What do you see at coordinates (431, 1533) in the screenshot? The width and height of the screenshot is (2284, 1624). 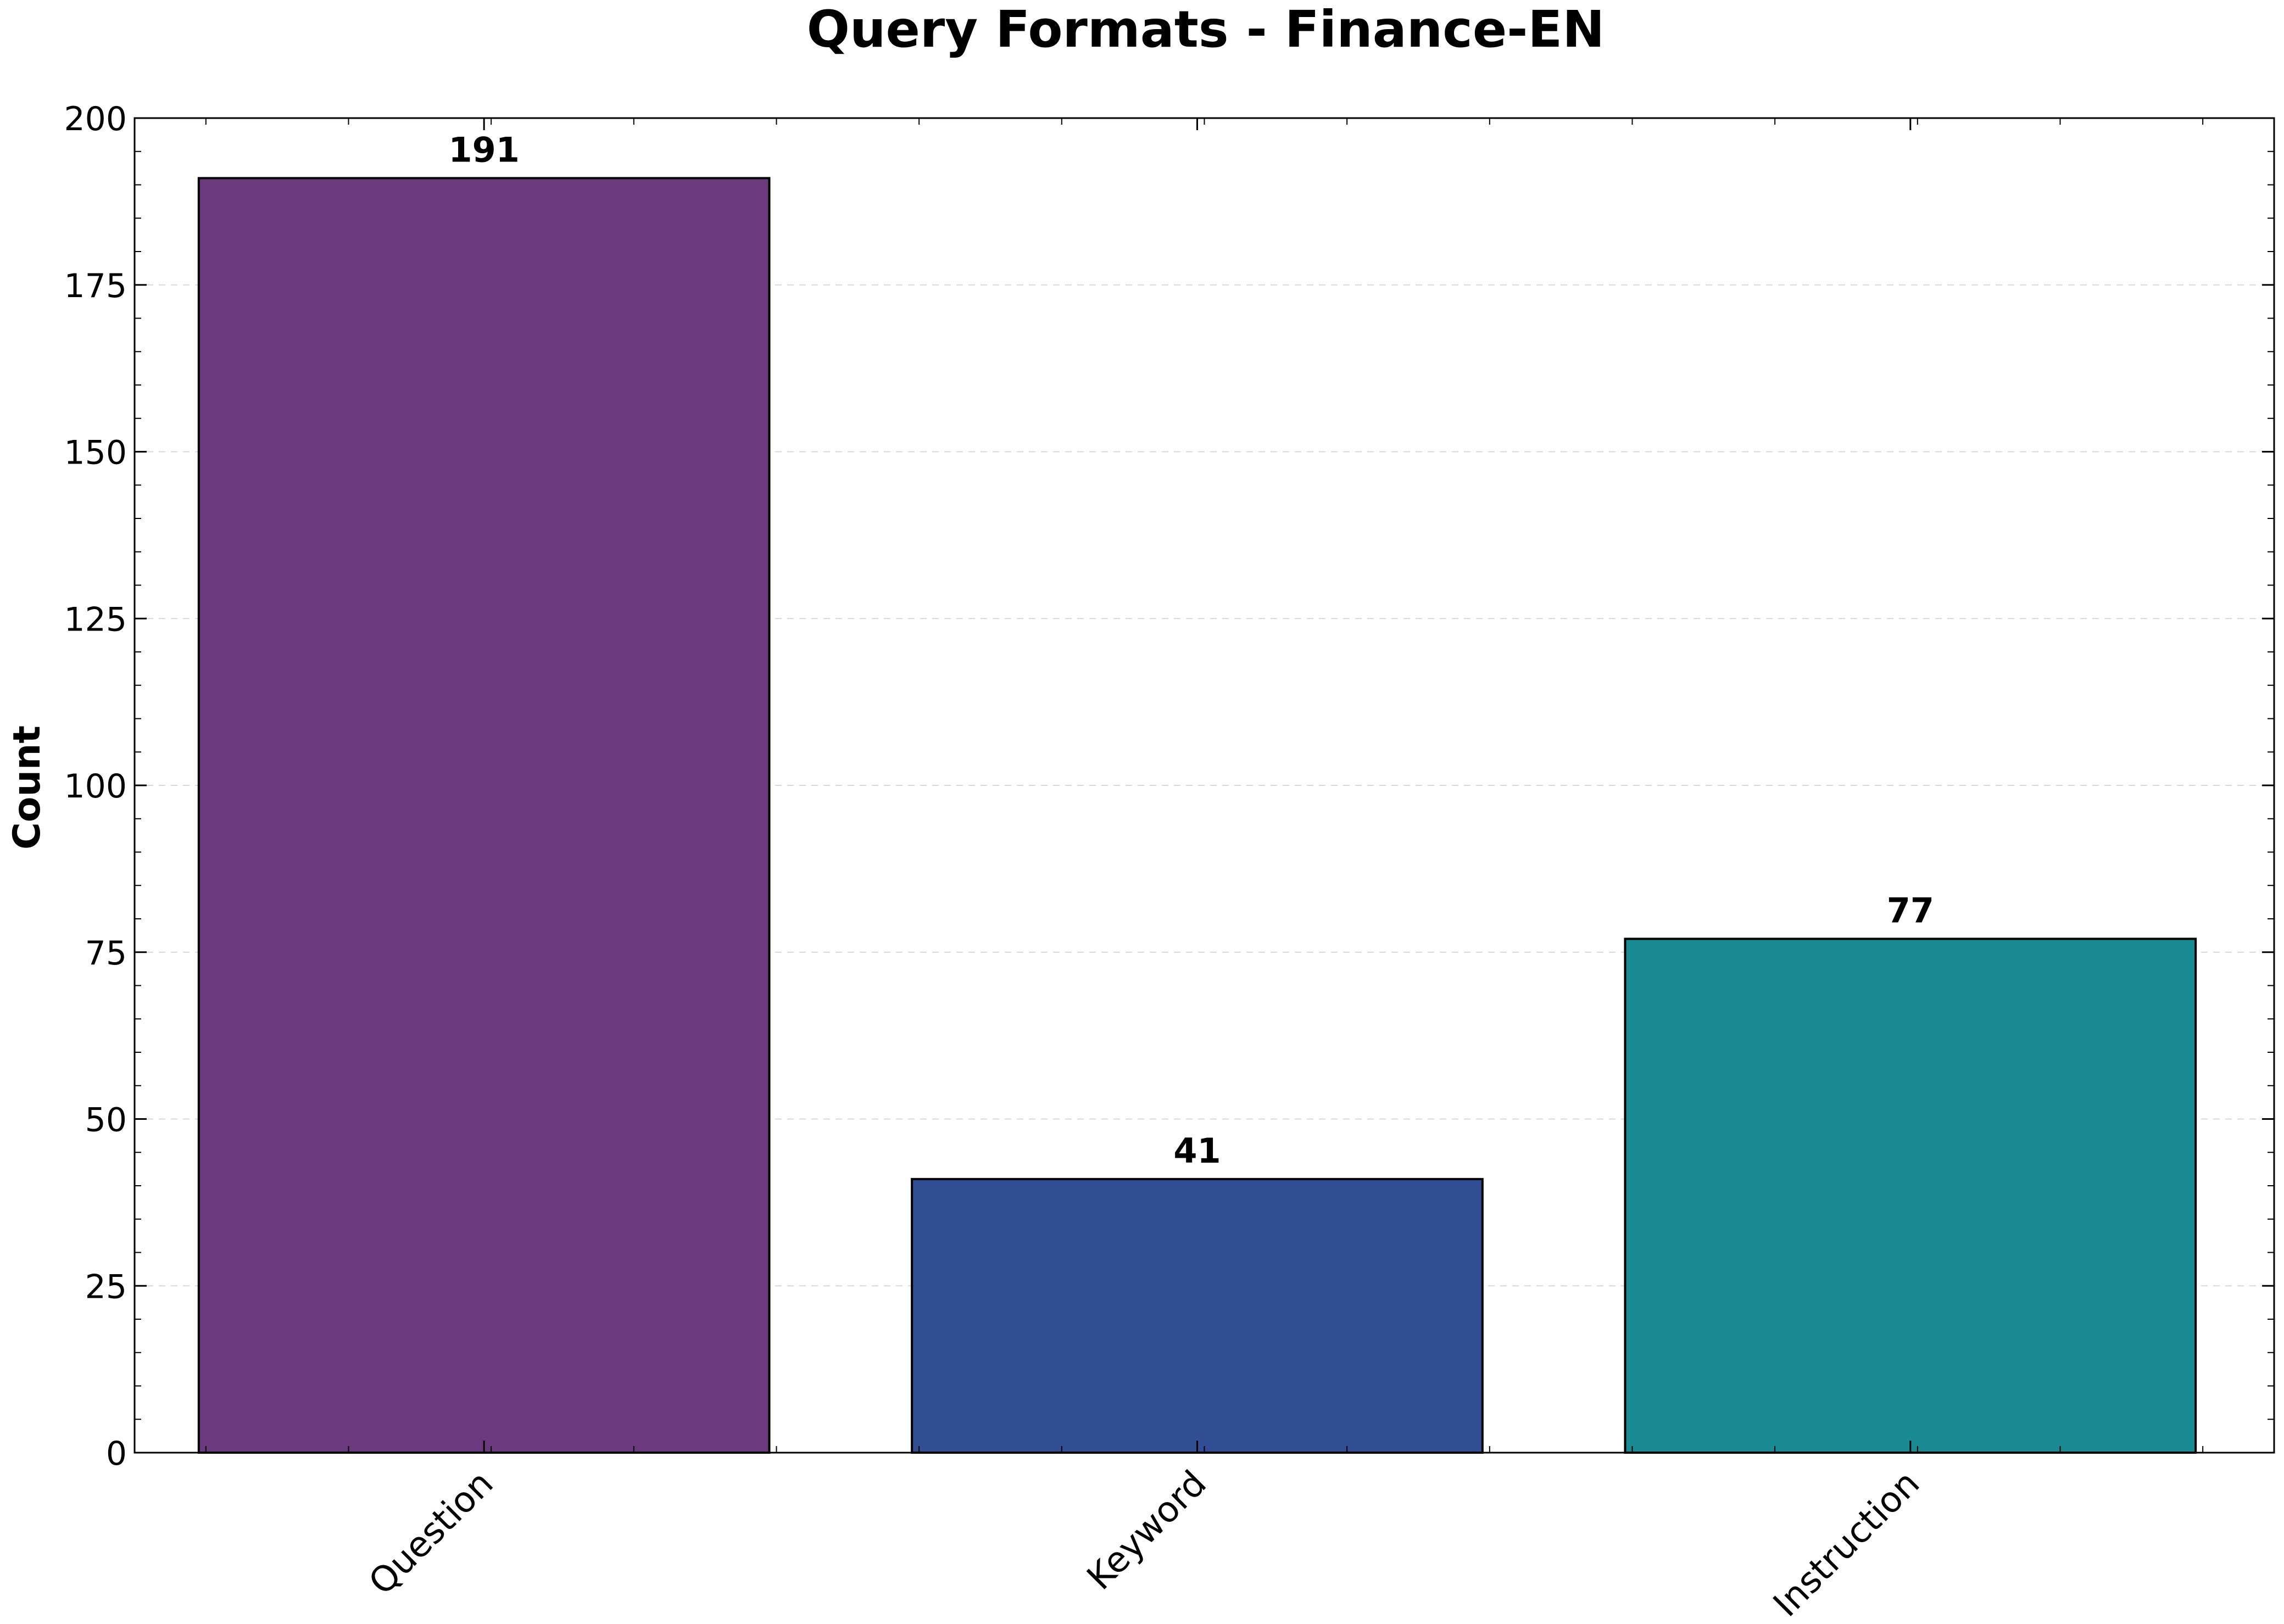 I see `x-tick-label-question: Question` at bounding box center [431, 1533].